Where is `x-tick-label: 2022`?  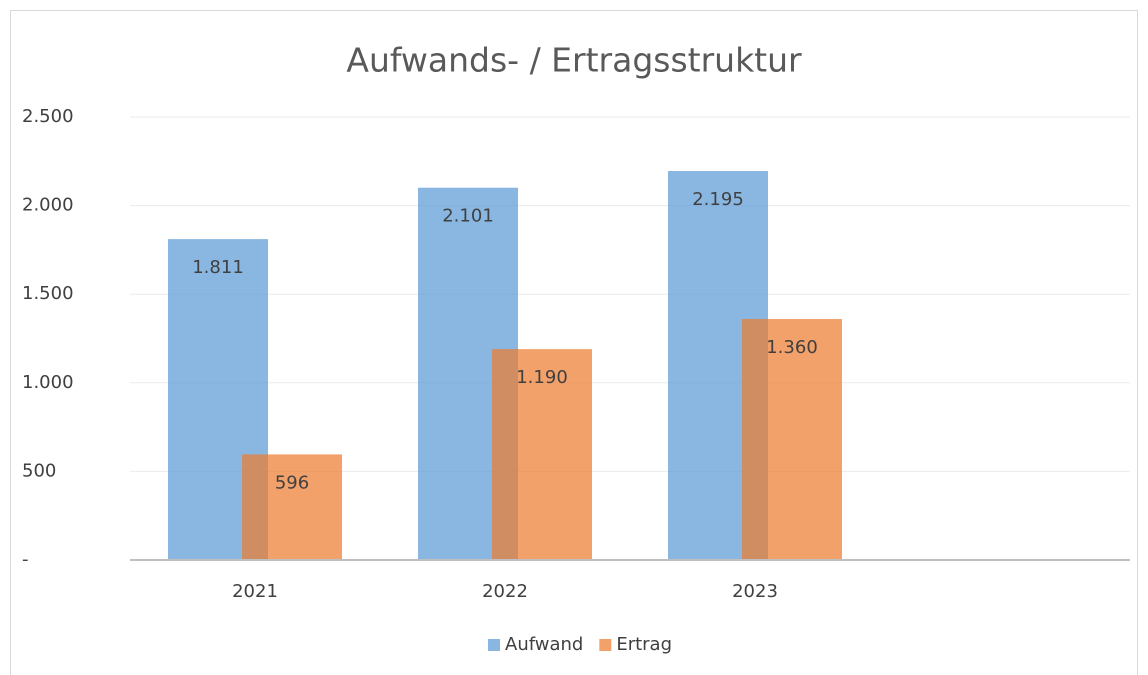 x-tick-label: 2022 is located at coordinates (505, 591).